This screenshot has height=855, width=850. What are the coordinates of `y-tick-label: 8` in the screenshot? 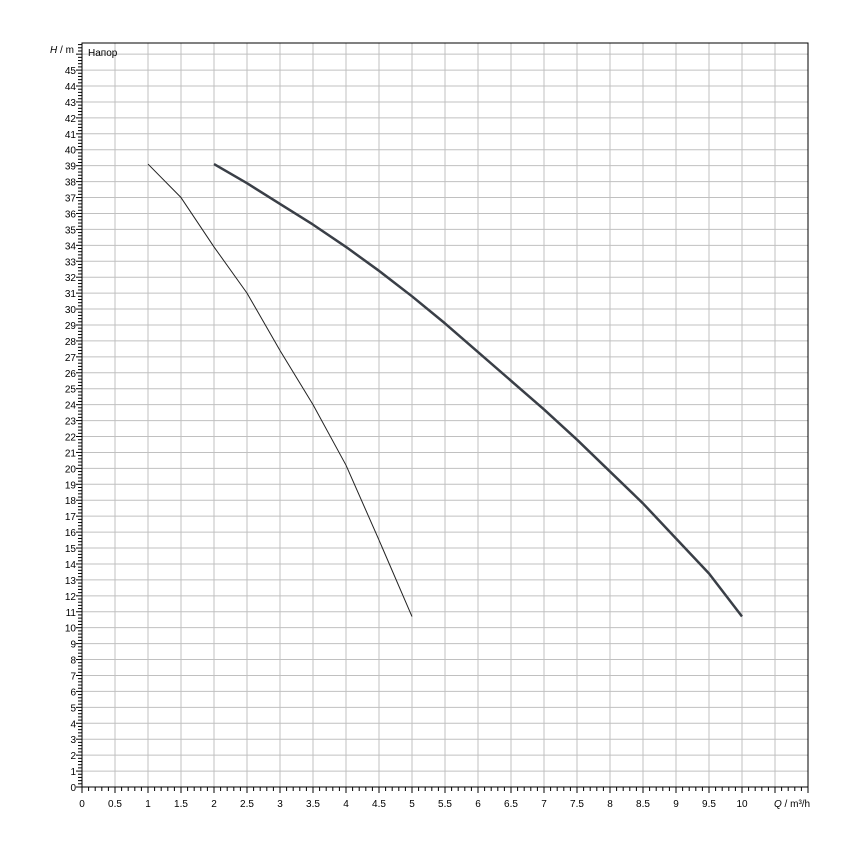 It's located at (73, 661).